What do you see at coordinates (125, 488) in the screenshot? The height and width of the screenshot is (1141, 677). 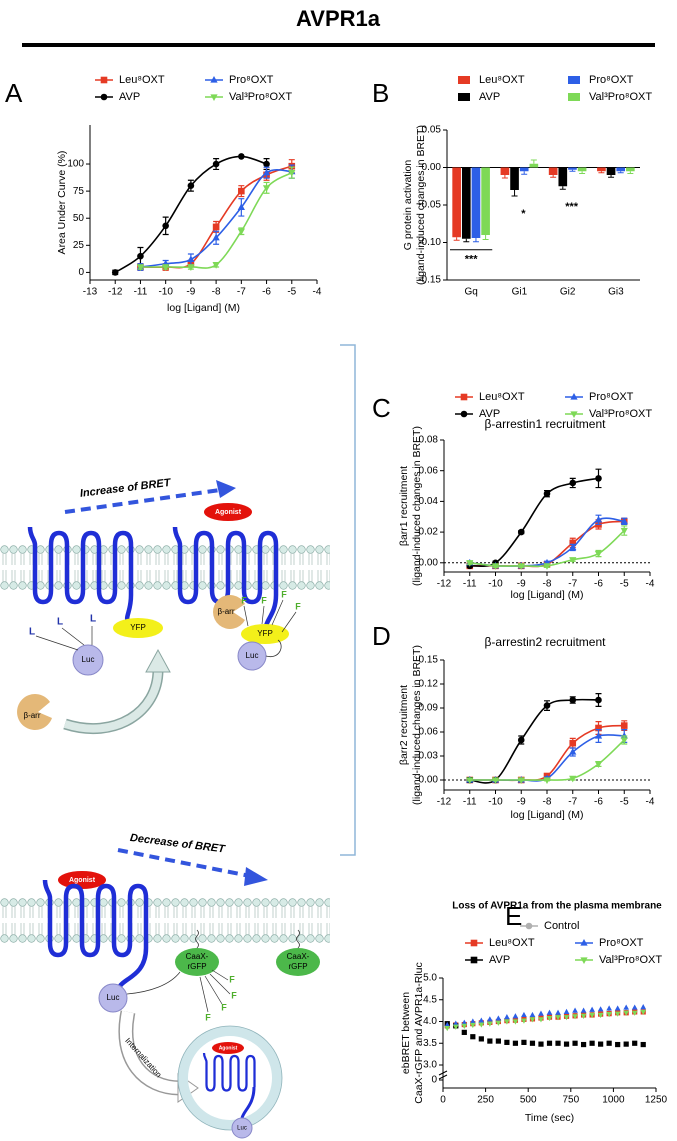 I see `diagram-label: Increase of BRET` at bounding box center [125, 488].